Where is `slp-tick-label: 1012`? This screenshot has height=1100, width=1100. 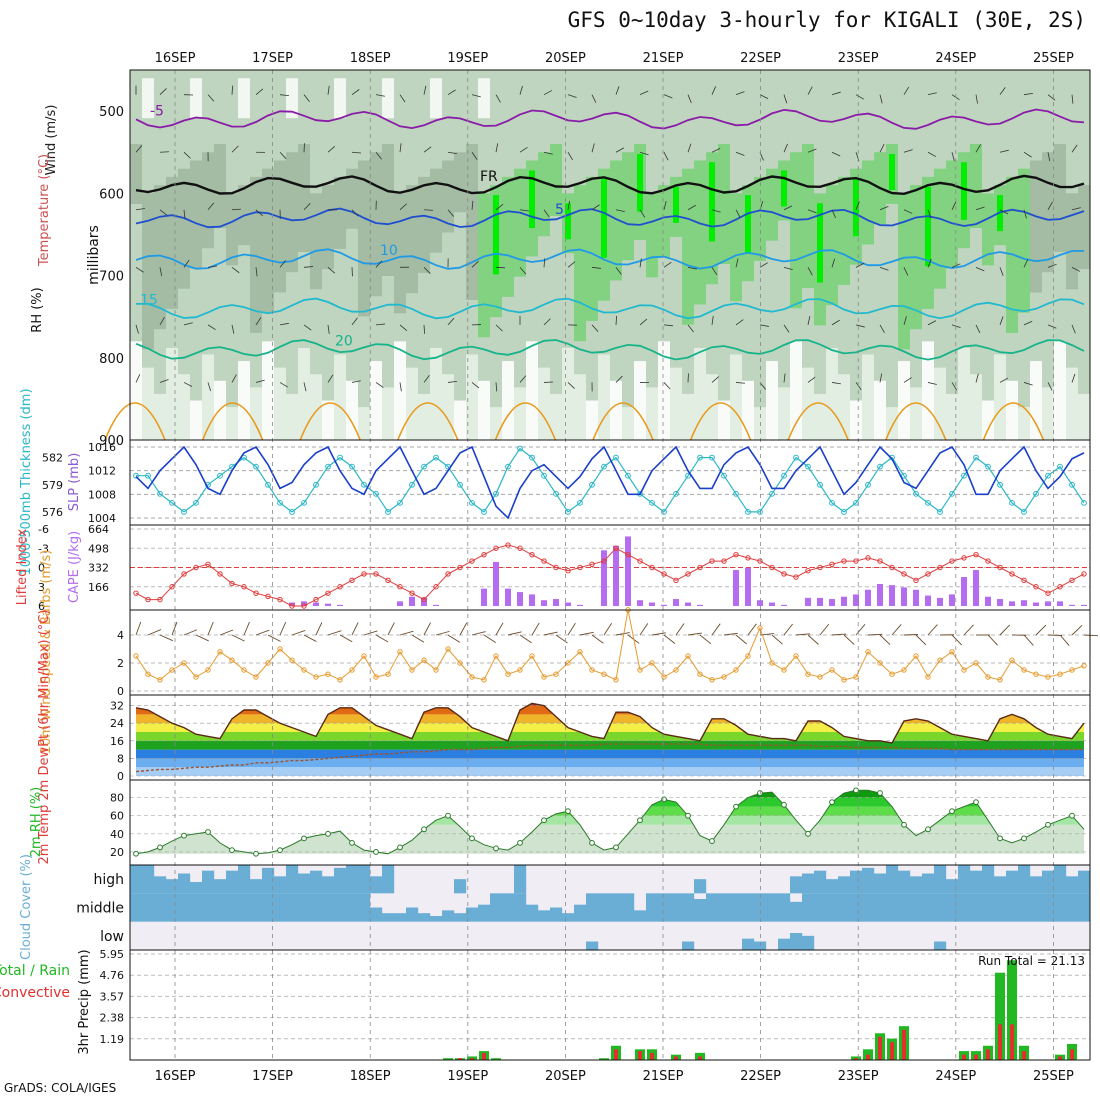
slp-tick-label: 1012 is located at coordinates (102, 471).